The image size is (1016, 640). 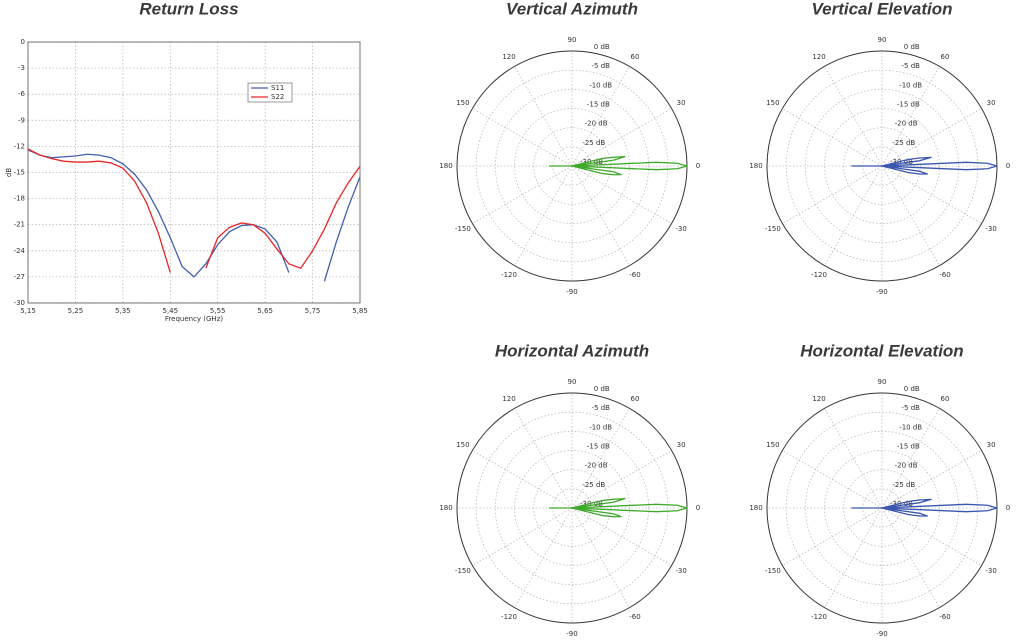 What do you see at coordinates (218, 311) in the screenshot?
I see `x-tick-label: 5,55` at bounding box center [218, 311].